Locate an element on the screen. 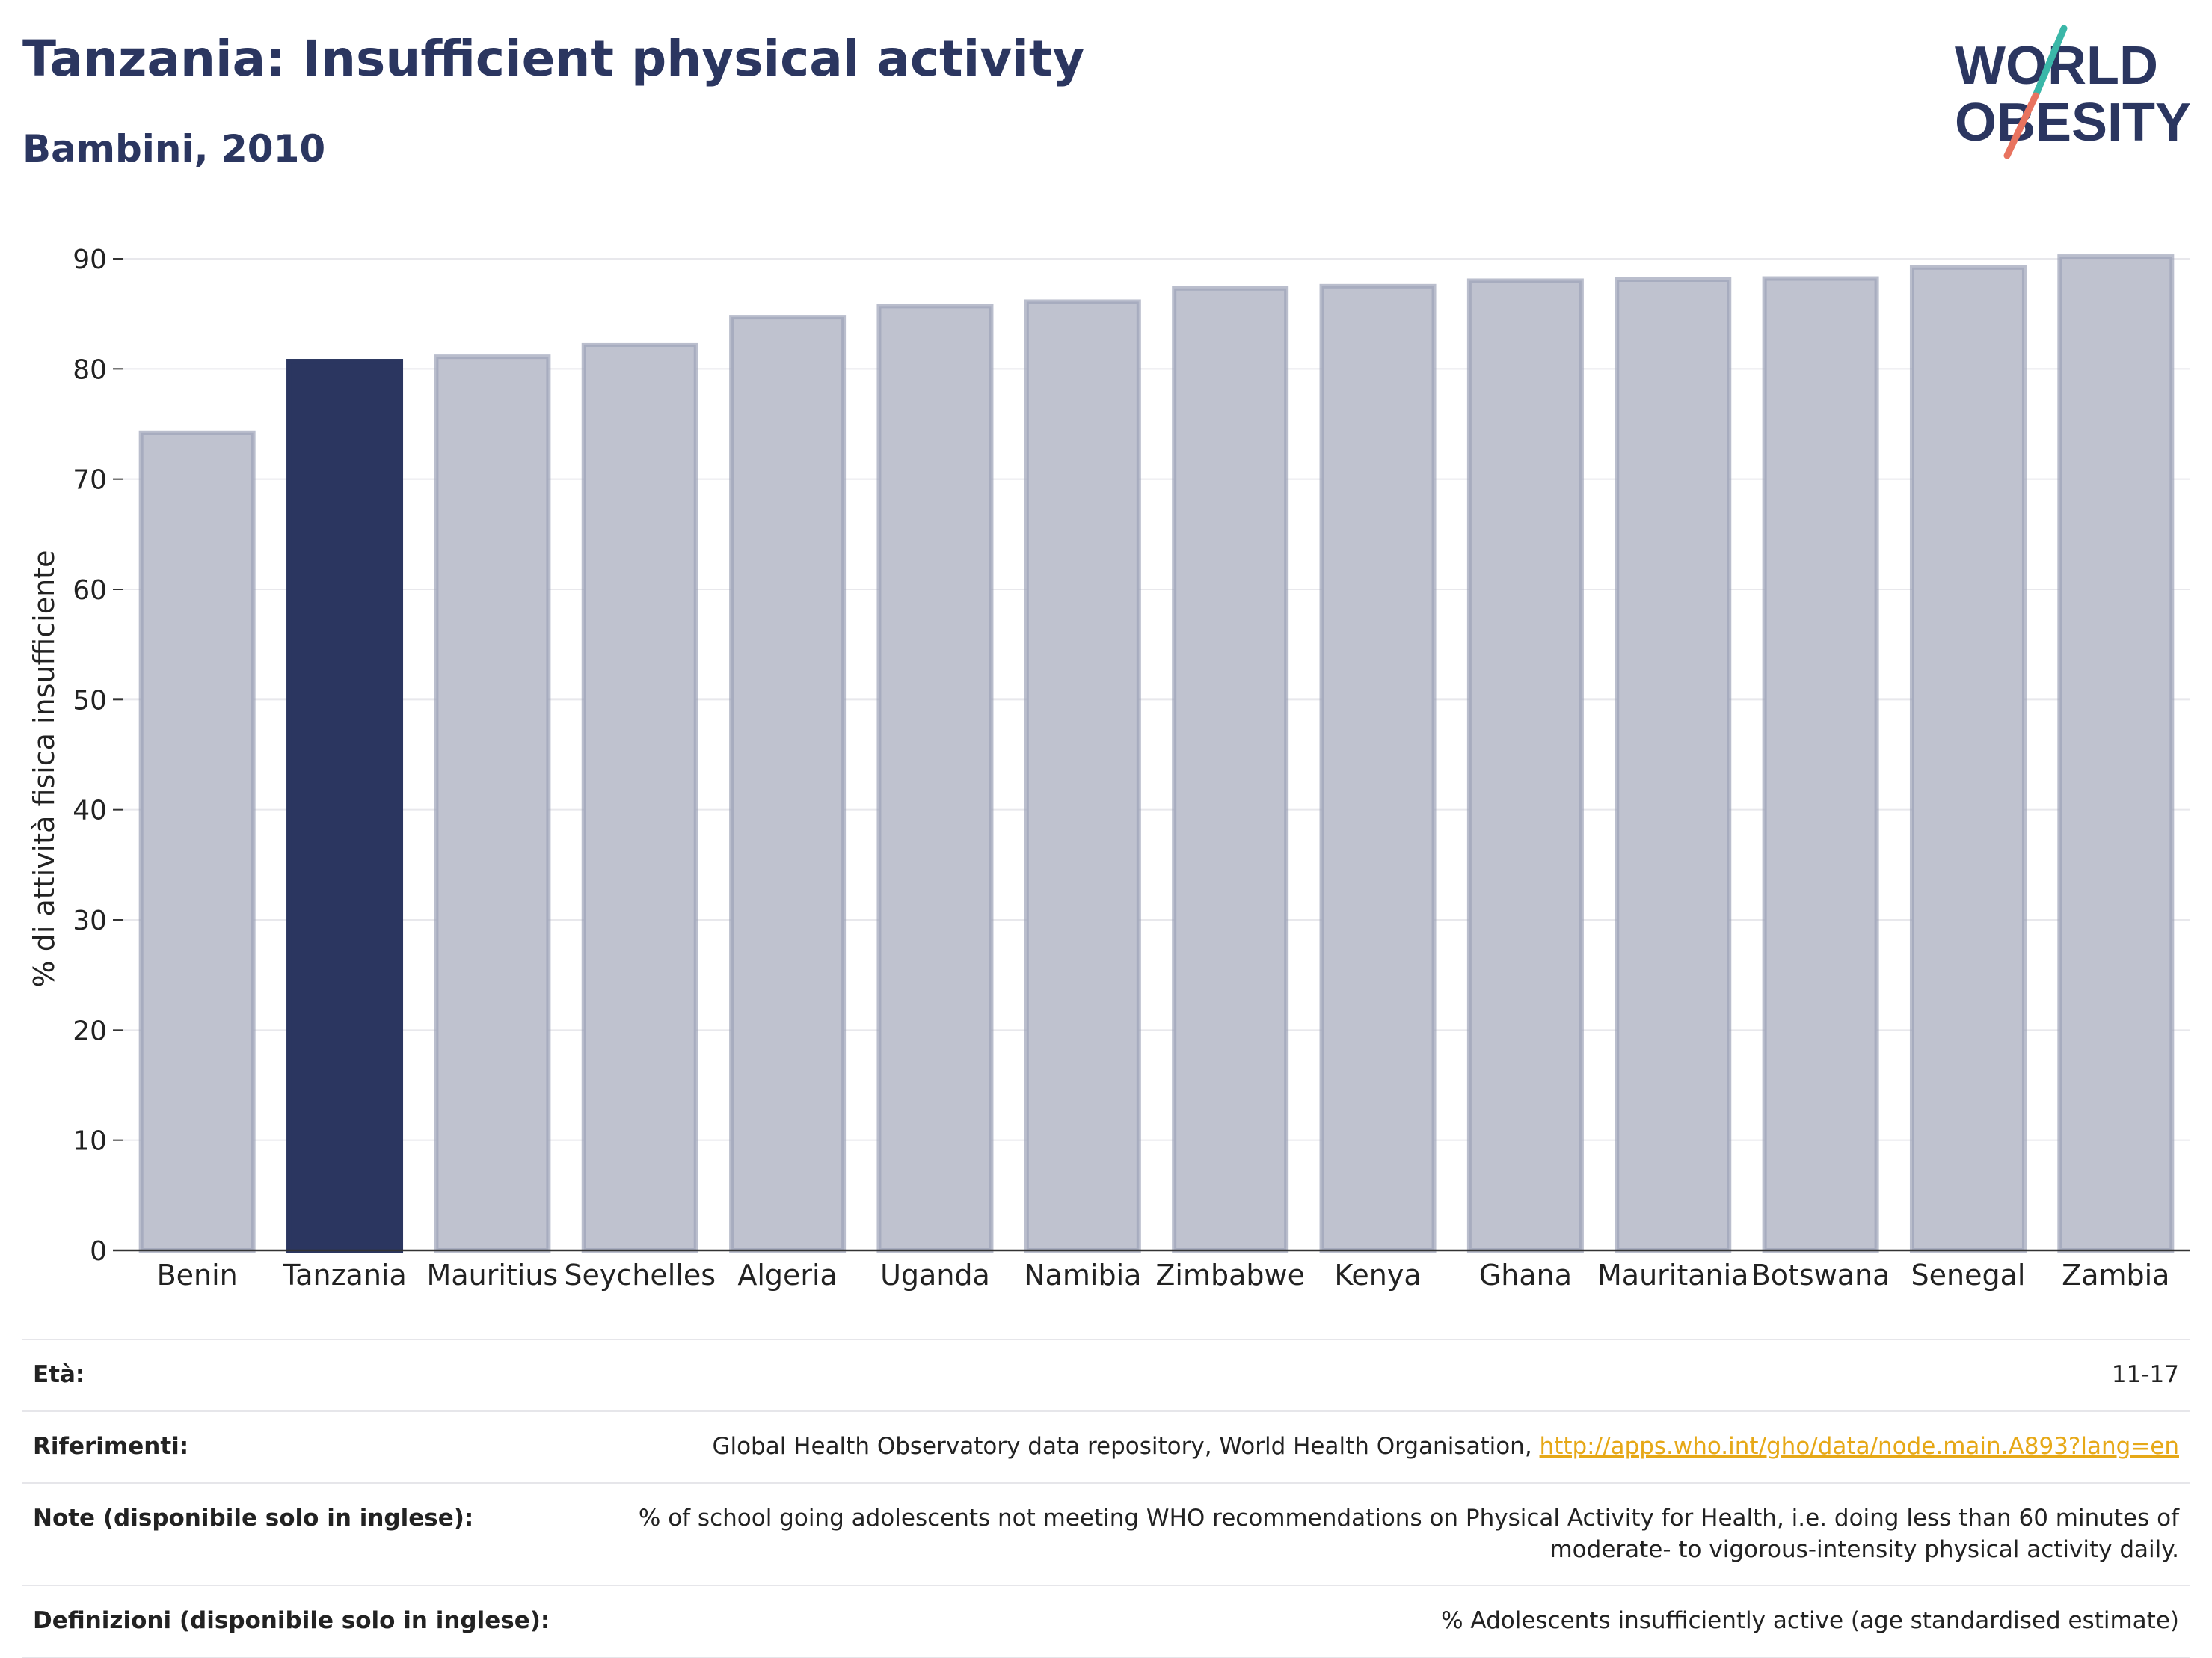 The image size is (2212, 1658). y-tick-label: 90 is located at coordinates (90, 260).